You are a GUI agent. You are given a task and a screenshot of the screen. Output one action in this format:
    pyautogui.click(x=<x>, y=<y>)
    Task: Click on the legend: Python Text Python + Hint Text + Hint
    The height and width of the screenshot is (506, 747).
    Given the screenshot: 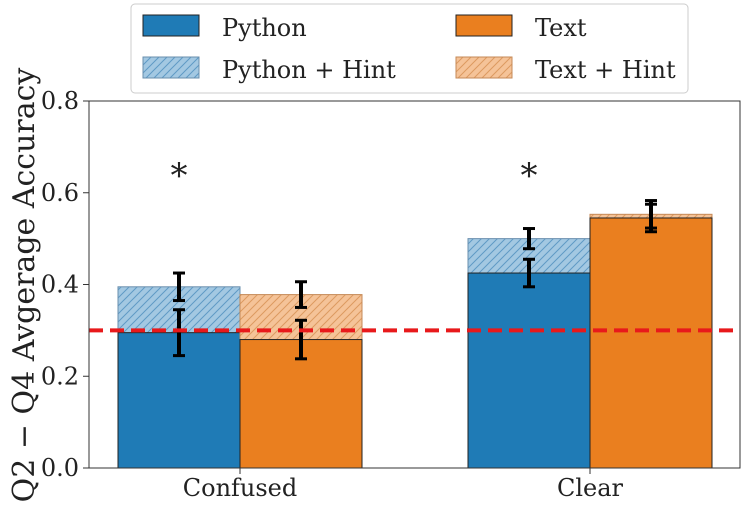 What is the action you would take?
    pyautogui.click(x=409, y=48)
    